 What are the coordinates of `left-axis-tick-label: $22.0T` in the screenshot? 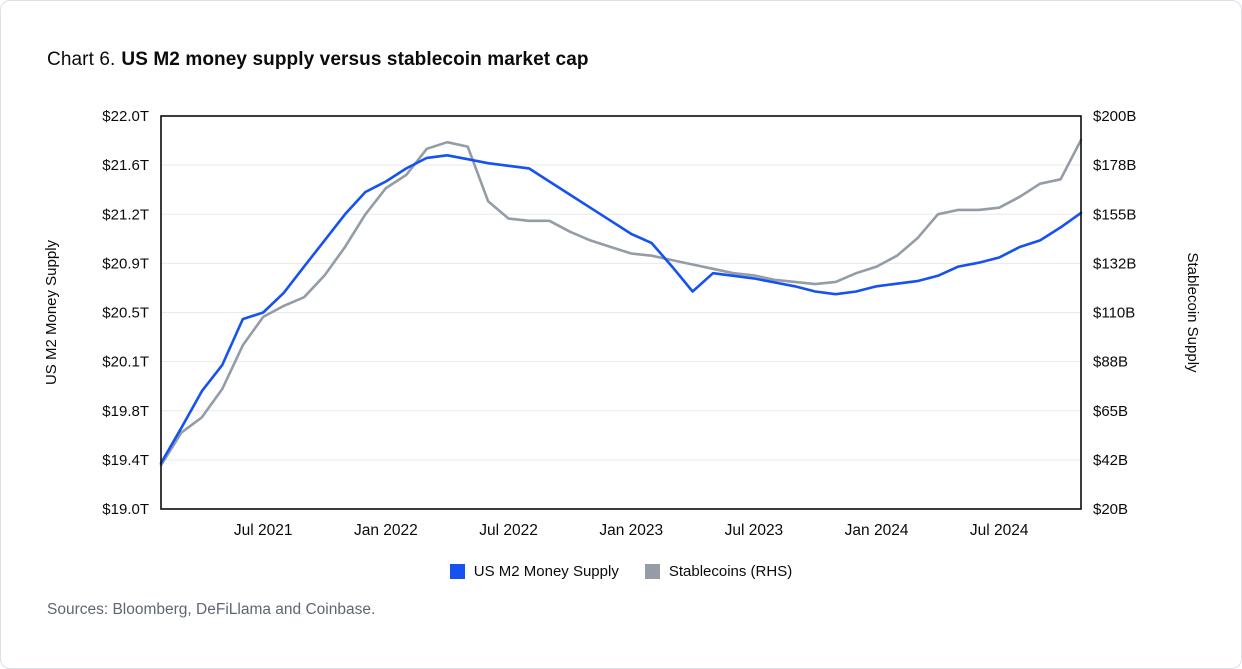 It's located at (125, 116).